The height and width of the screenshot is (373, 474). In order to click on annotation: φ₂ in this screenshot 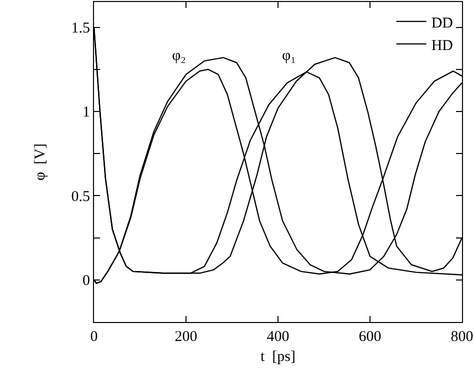, I will do `click(179, 56)`.